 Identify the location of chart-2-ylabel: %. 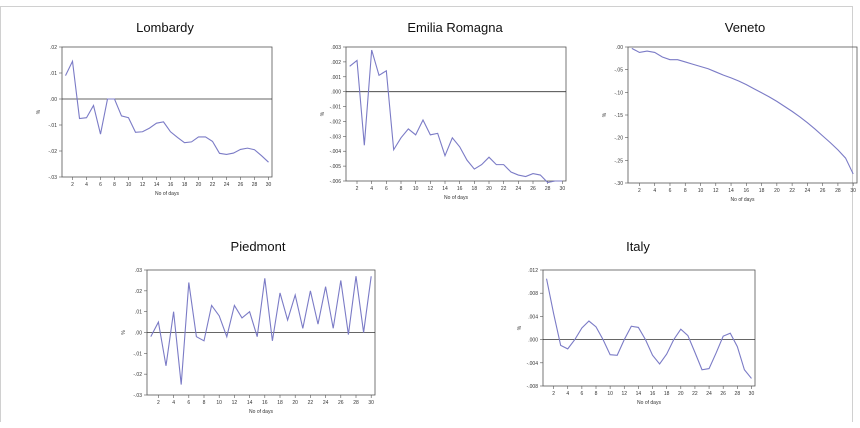
(323, 113).